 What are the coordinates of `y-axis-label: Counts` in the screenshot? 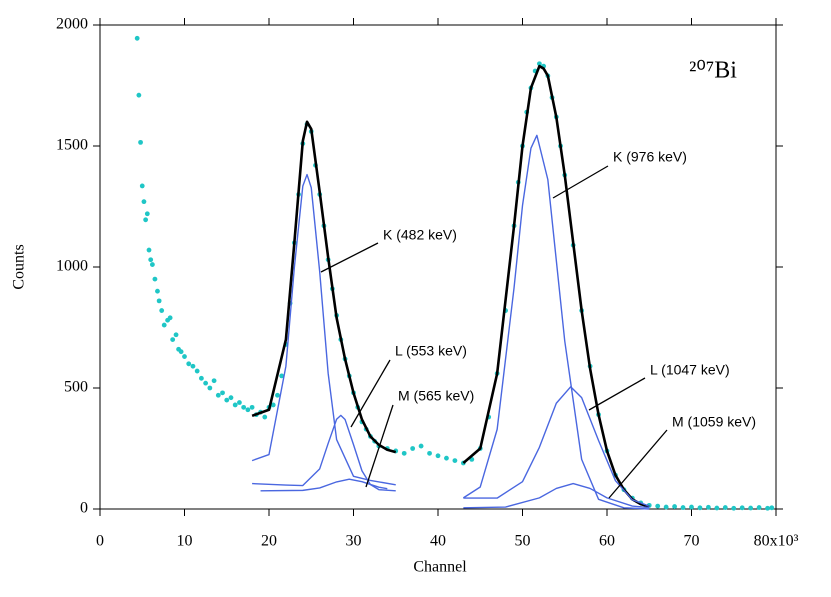 It's located at (19, 266).